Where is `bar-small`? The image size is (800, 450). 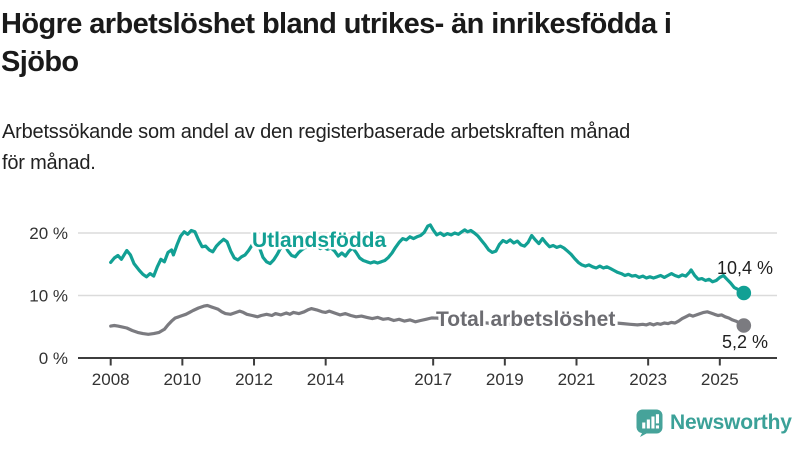 bar-small is located at coordinates (644, 425).